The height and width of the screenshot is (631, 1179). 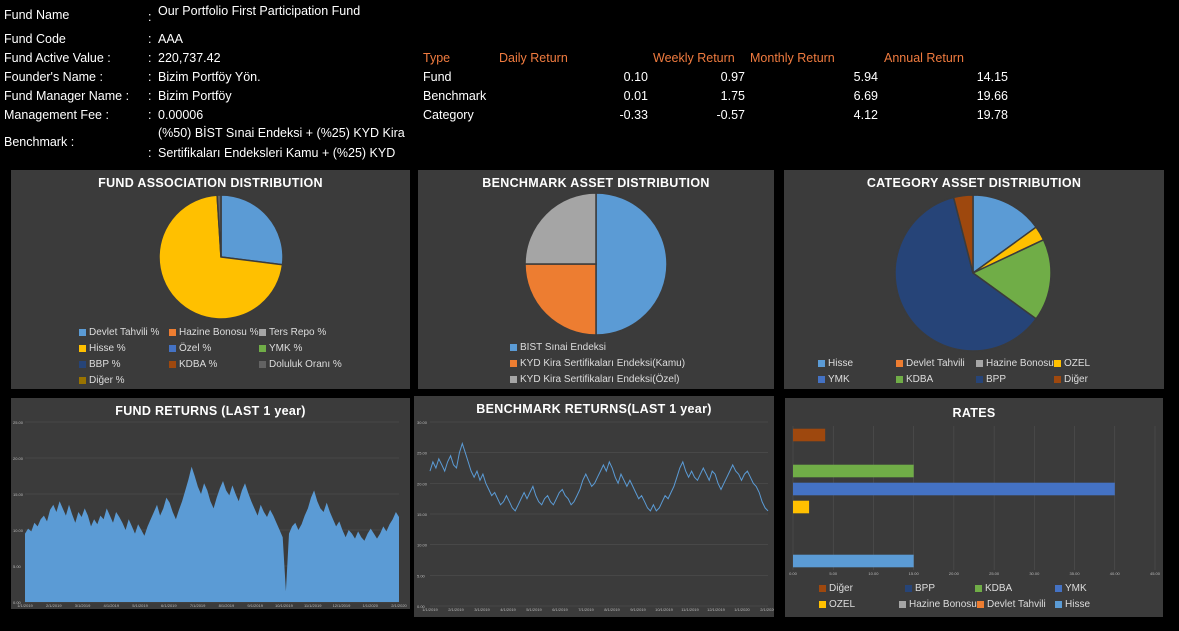 I want to click on returns-value: 14.15, so click(x=992, y=77).